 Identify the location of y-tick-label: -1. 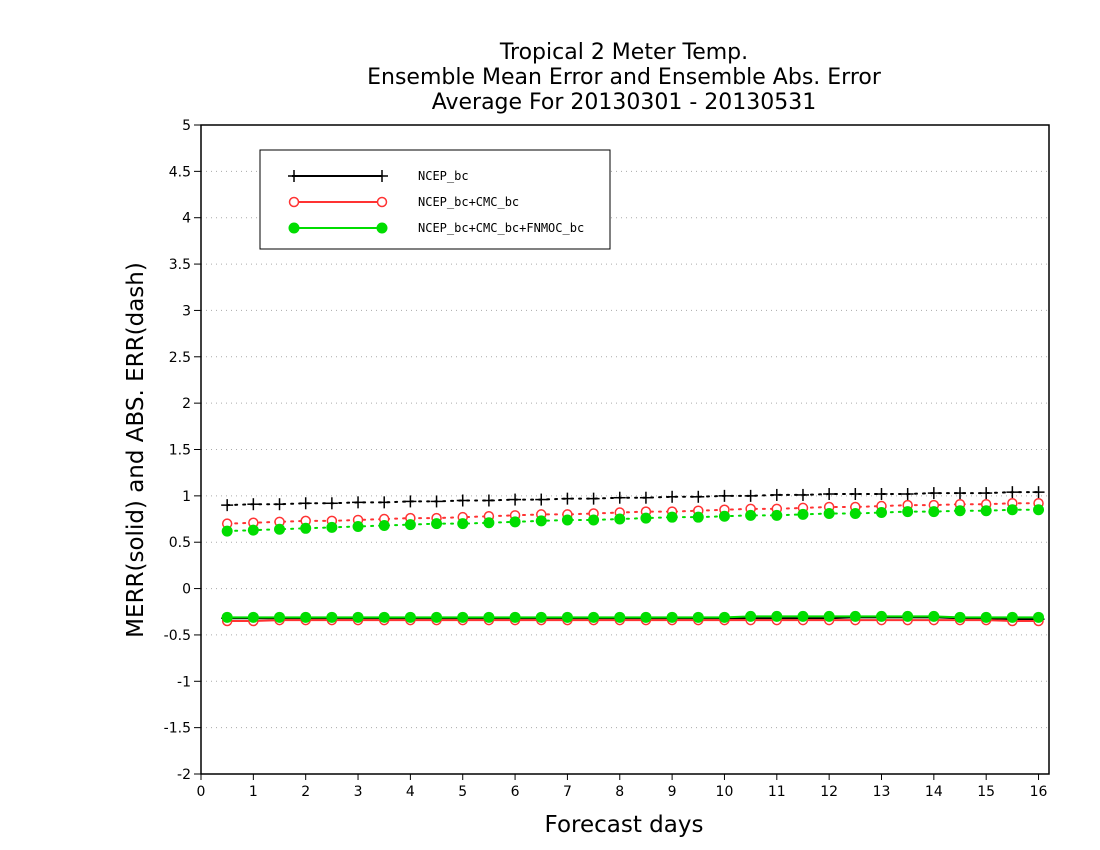
(184, 682).